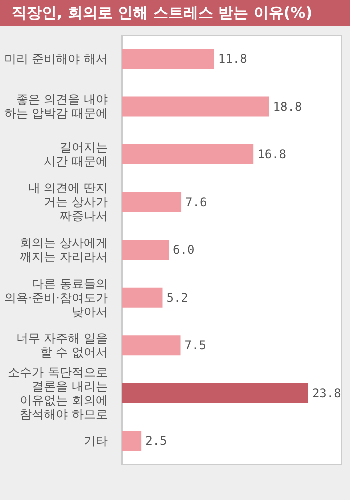 This screenshot has width=350, height=500. What do you see at coordinates (68, 202) in the screenshot?
I see `y-tick-label: 내 의견에 딴지 거는 상사가 짜증나서` at bounding box center [68, 202].